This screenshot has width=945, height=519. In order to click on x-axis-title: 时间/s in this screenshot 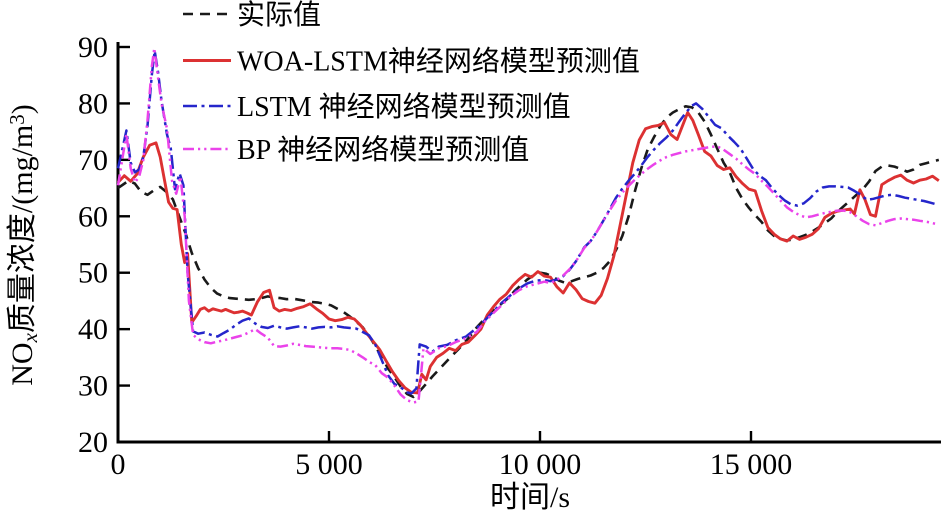, I will do `click(530, 497)`.